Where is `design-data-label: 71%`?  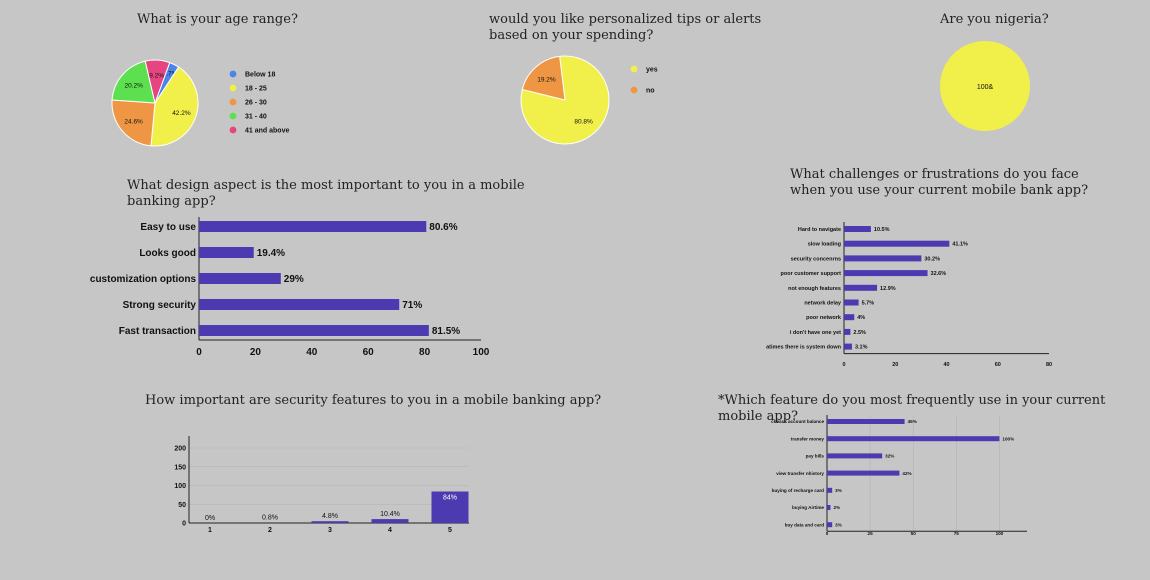
design-data-label: 71% is located at coordinates (412, 305).